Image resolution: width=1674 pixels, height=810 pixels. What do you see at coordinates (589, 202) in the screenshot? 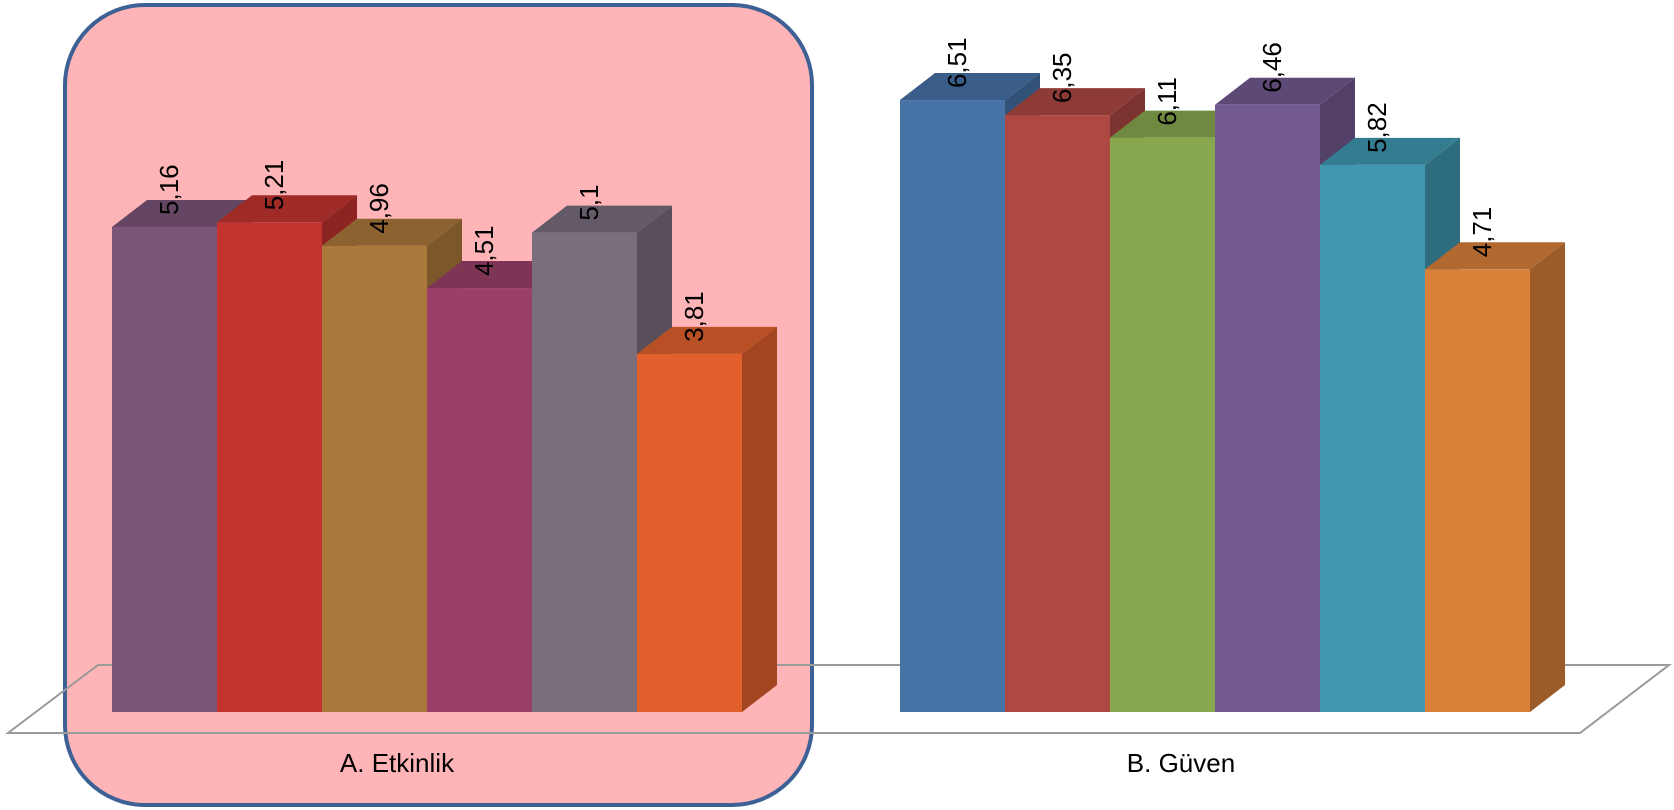
I see `data-label: 5,1` at bounding box center [589, 202].